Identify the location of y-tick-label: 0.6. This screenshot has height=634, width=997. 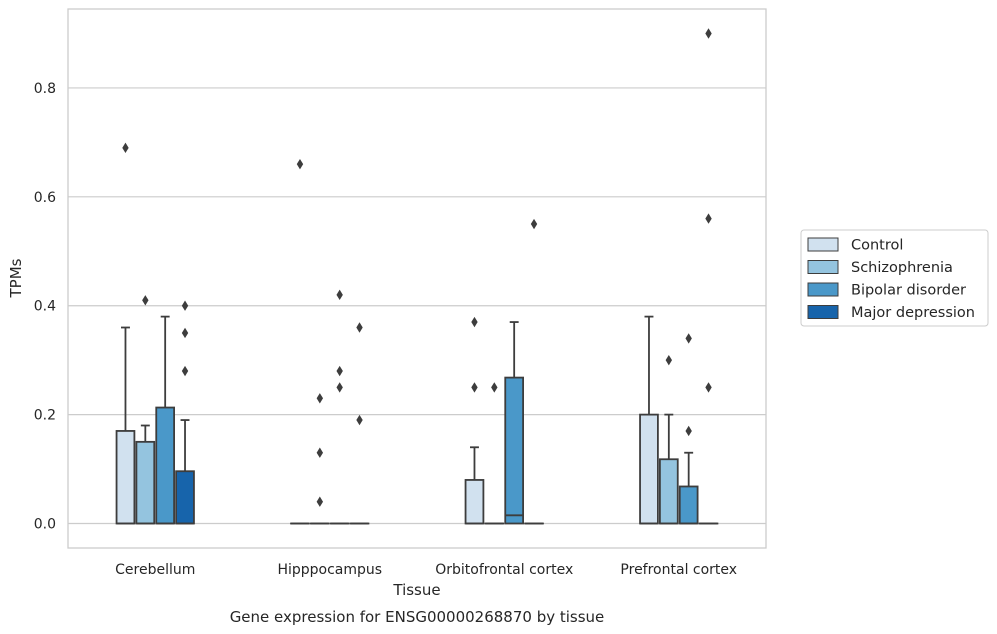
(45, 198).